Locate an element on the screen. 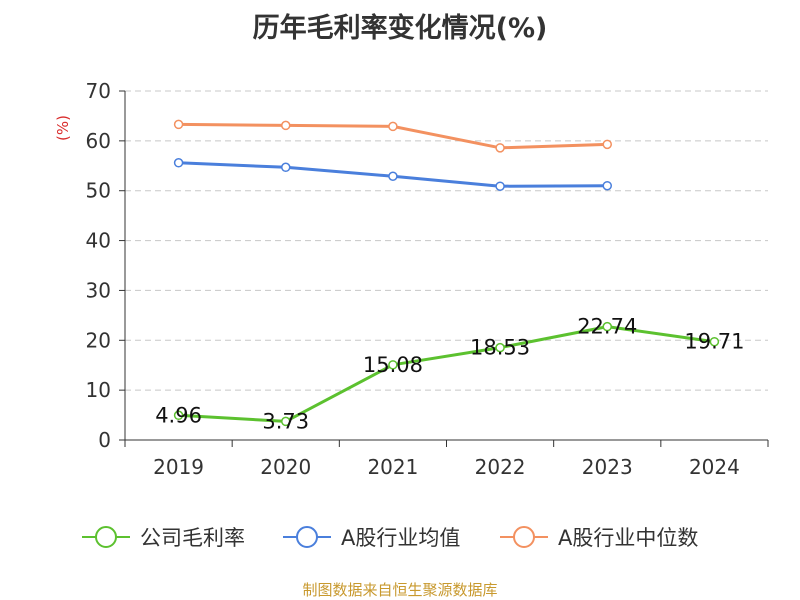 This screenshot has height=600, width=800. legend-label: 公司毛利率 is located at coordinates (192, 538).